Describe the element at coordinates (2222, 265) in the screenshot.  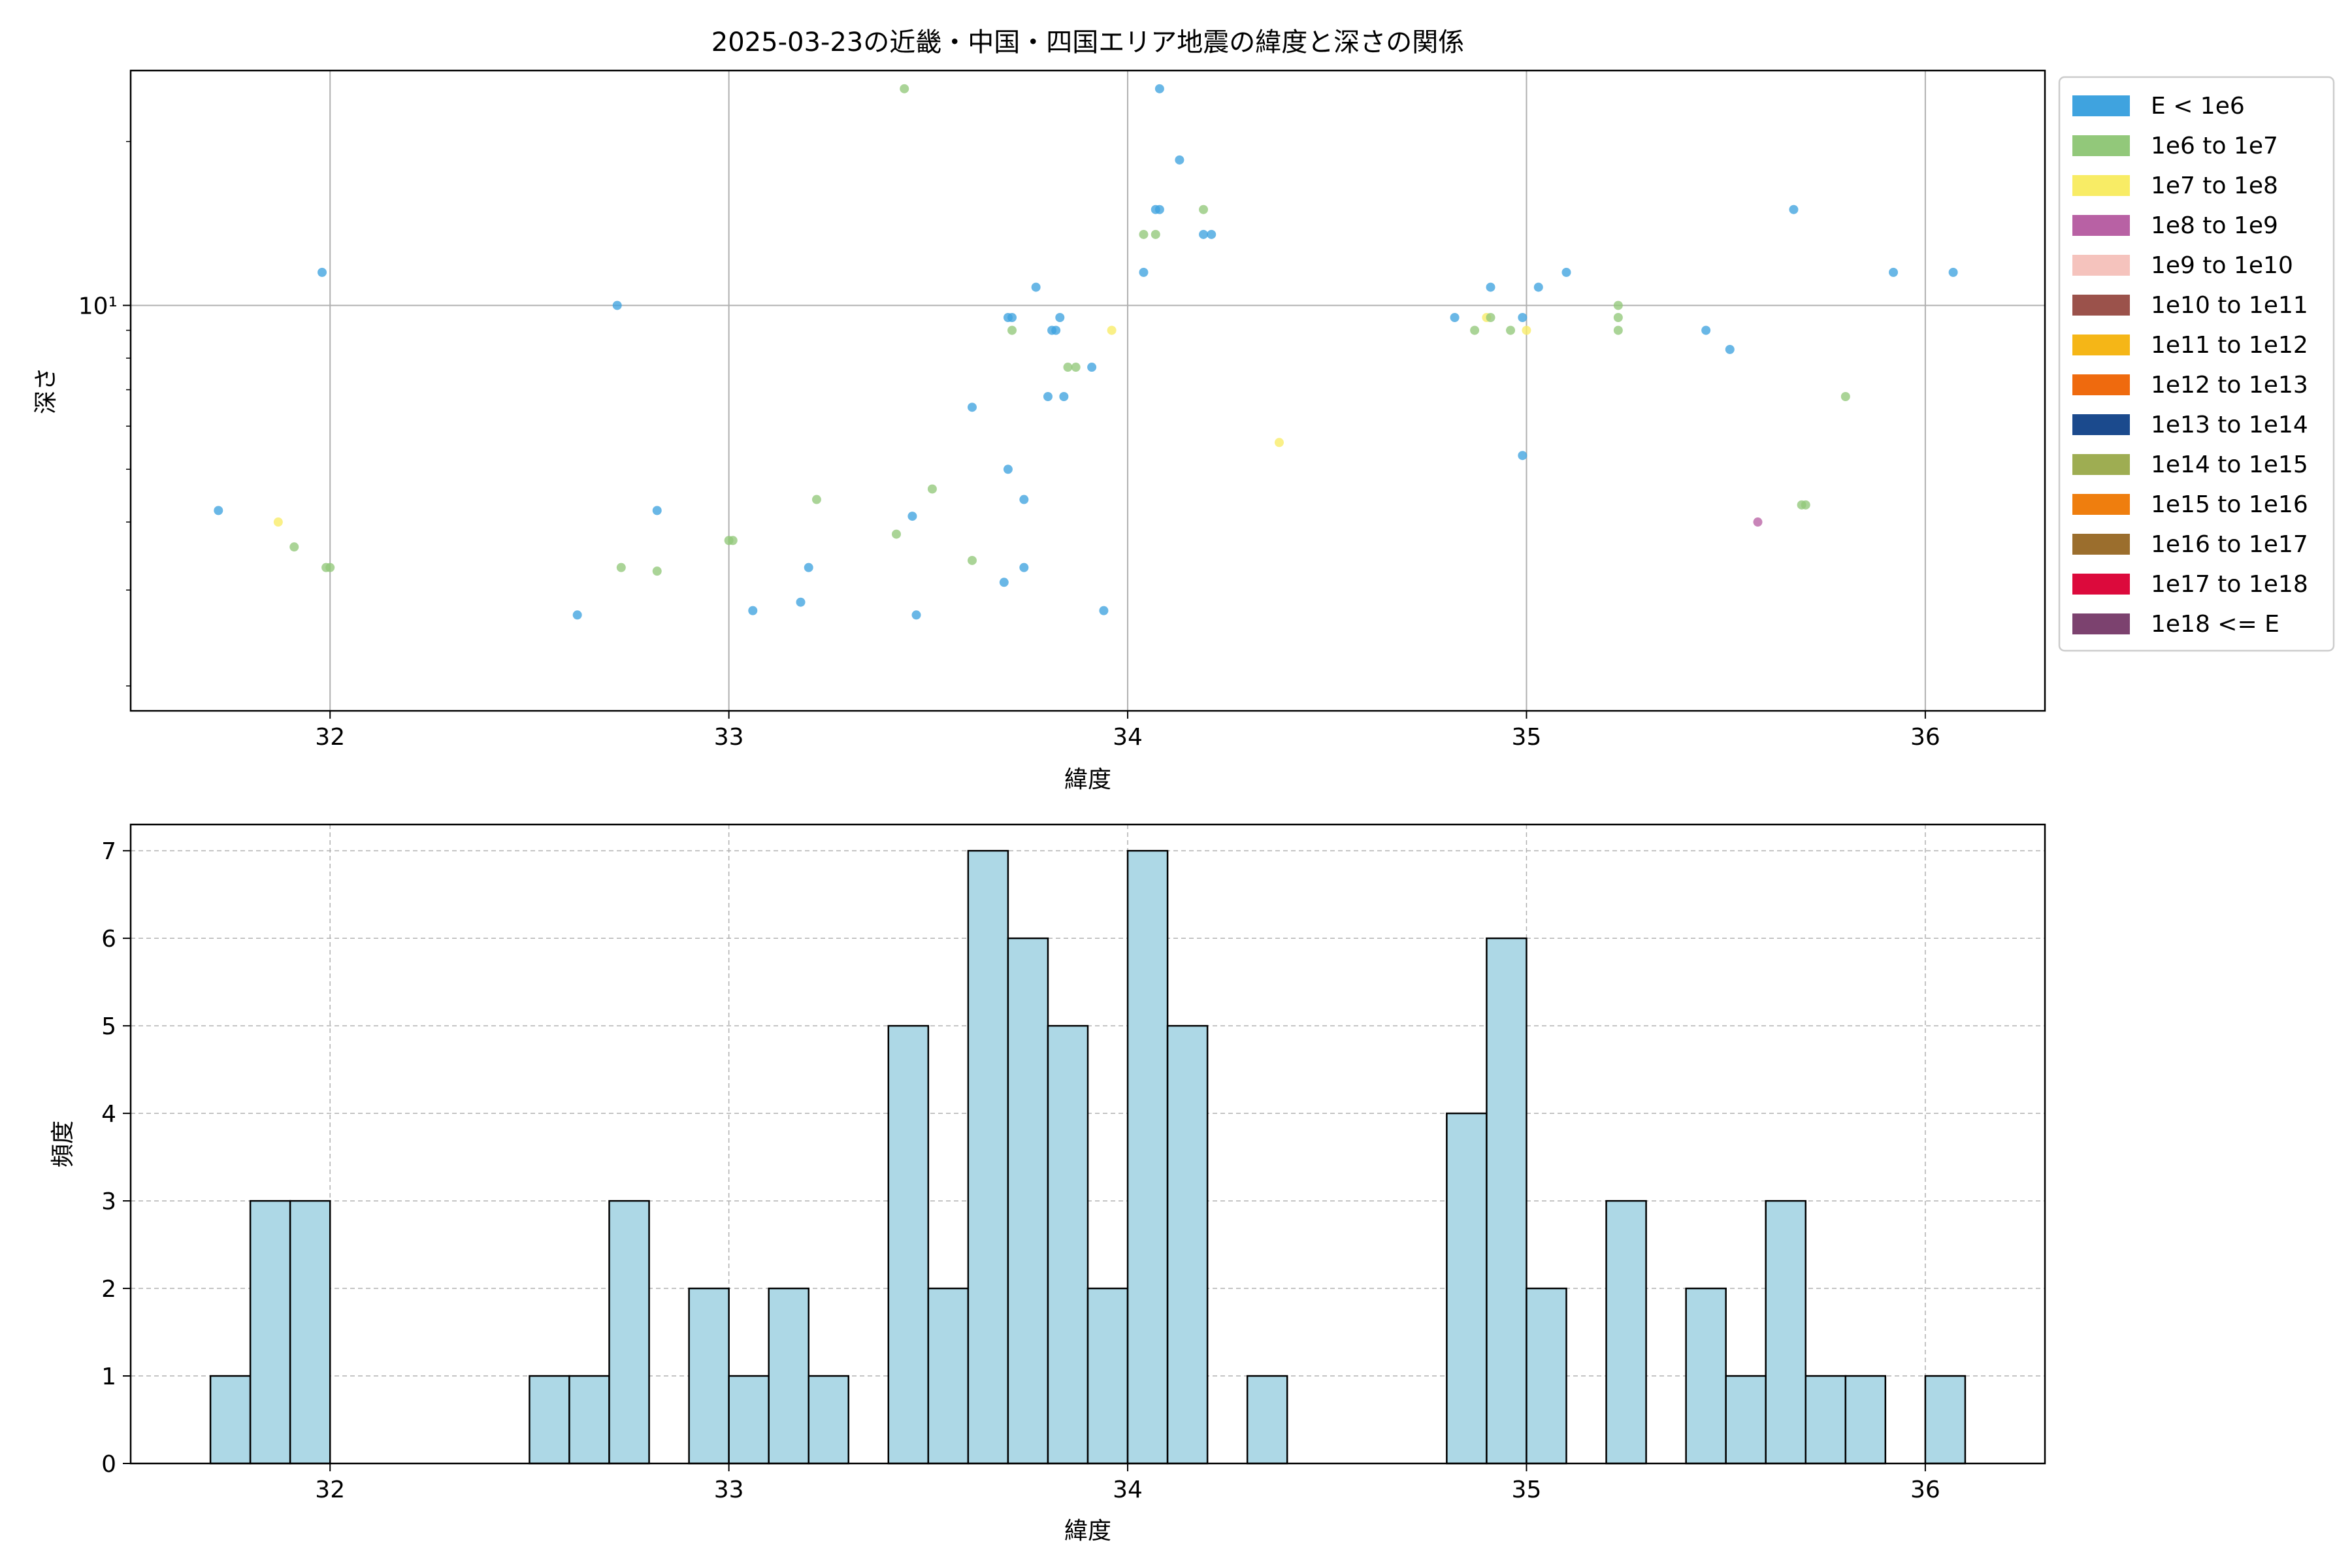
I see `legend-label: 1e9 to 1e10` at that location.